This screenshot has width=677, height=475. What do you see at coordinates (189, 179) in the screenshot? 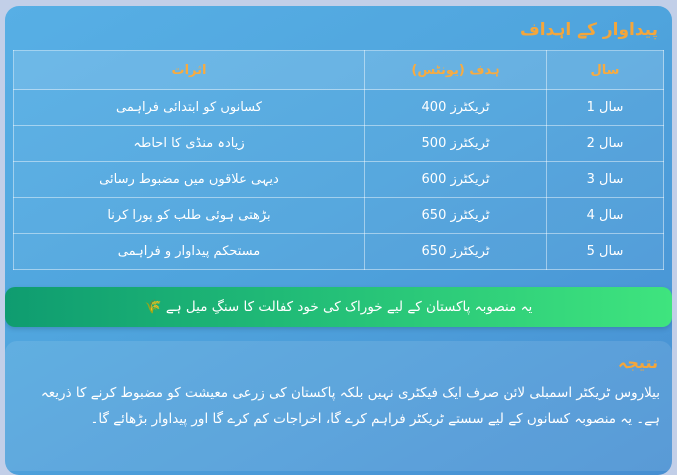
I see `impact-cell: دیہی علاقوں میں مضبوط رسائی` at bounding box center [189, 179].